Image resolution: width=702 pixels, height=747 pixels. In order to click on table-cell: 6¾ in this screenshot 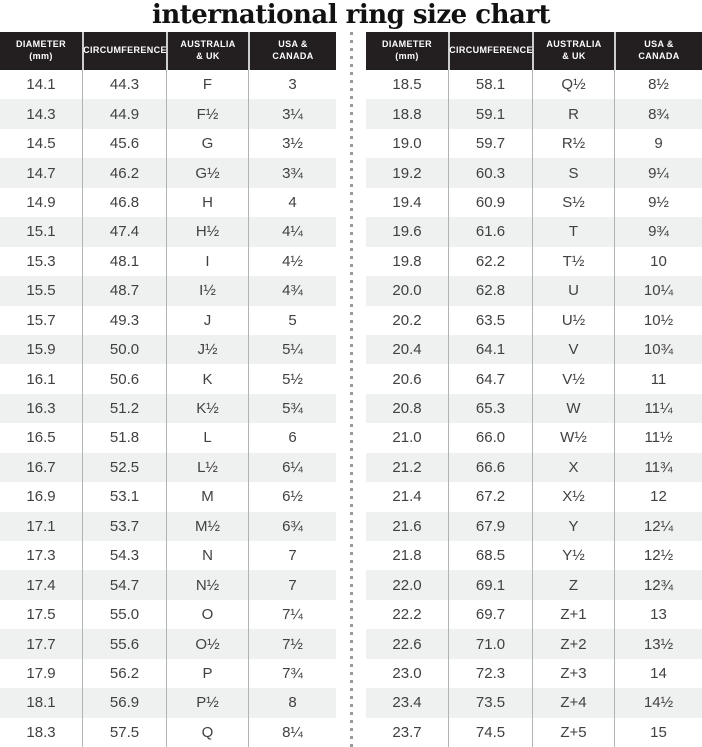, I will do `click(292, 526)`.